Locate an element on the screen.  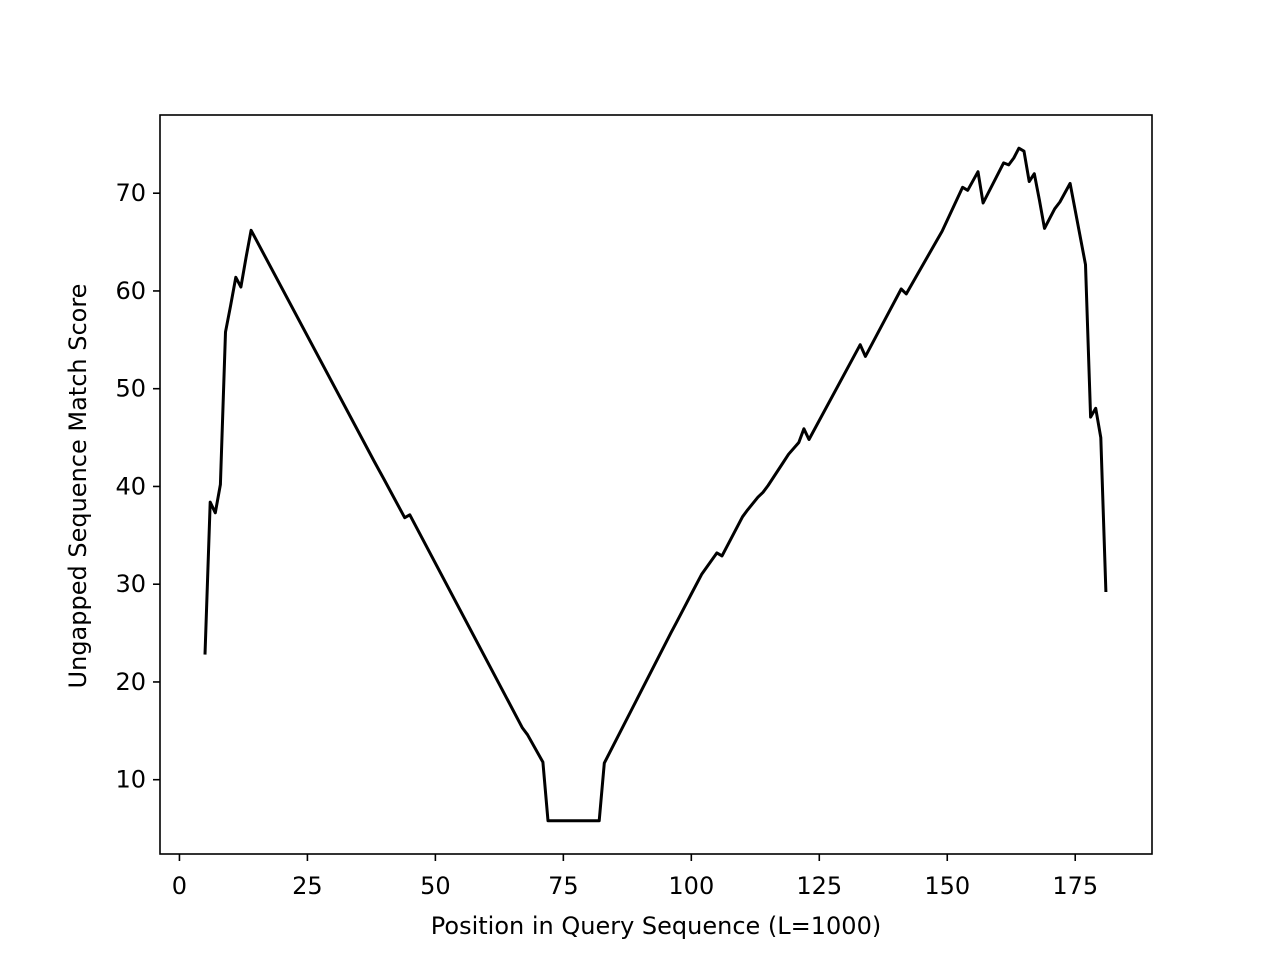
y-tick-label: 40 is located at coordinates (130, 486).